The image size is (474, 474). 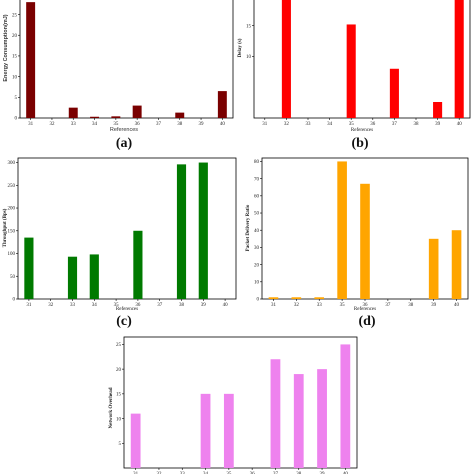 I want to click on y-axis-label: Energy Consumption(mJ), so click(x=6, y=47).